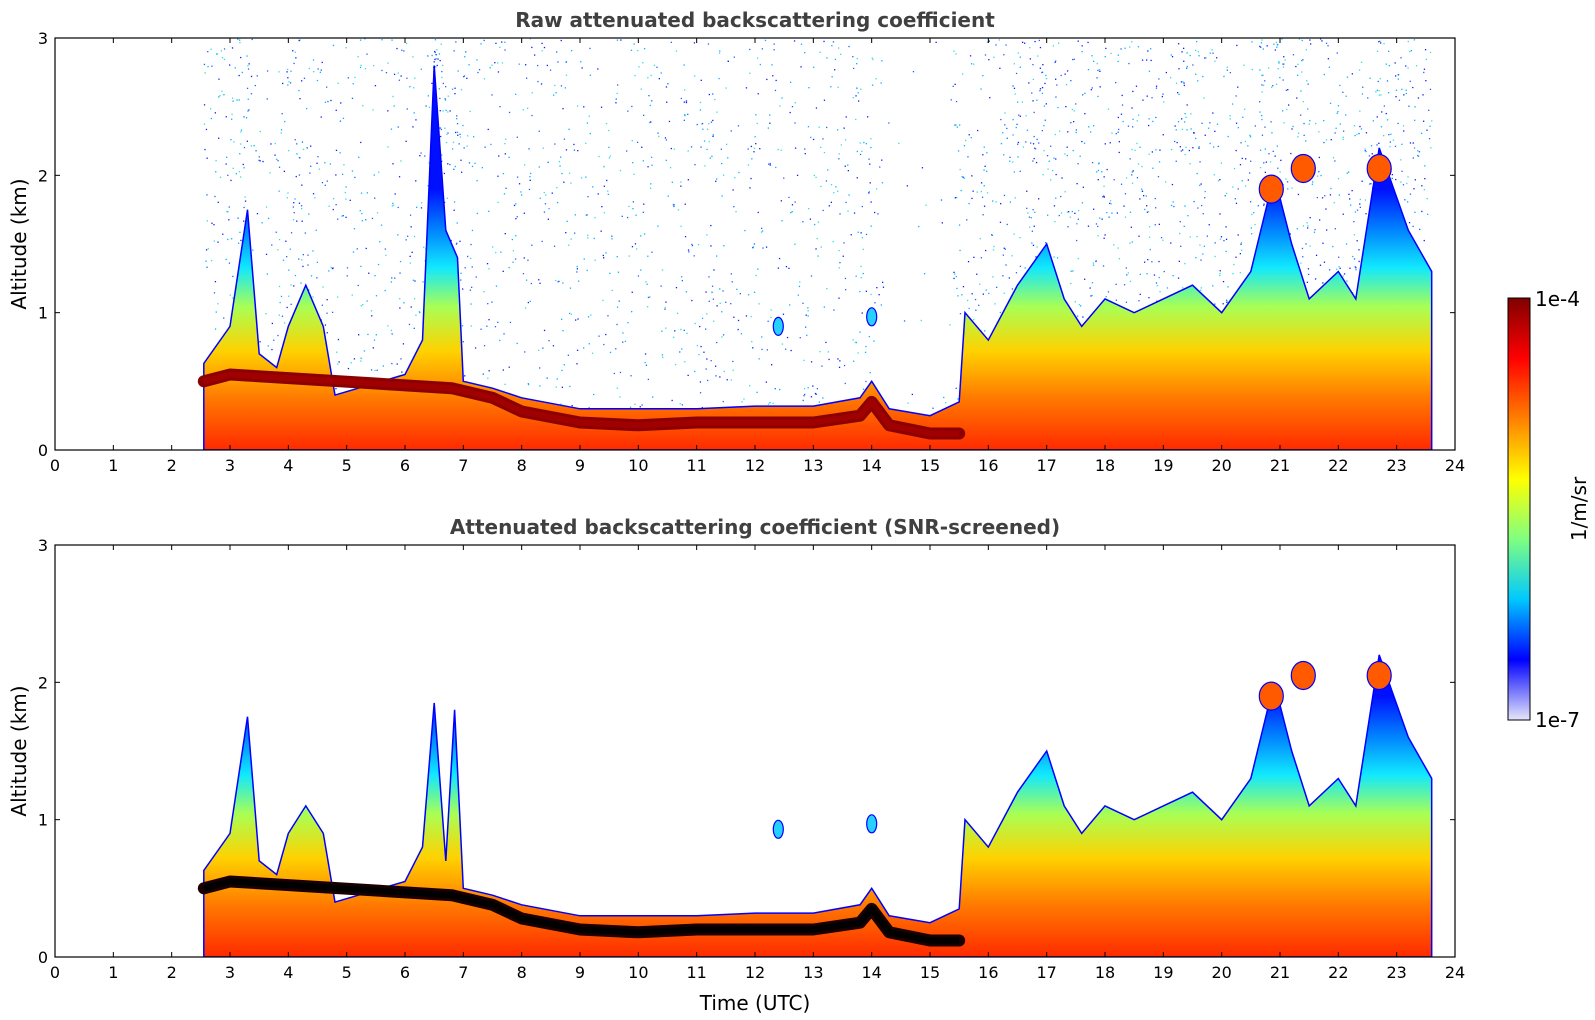 The width and height of the screenshot is (1595, 1020). What do you see at coordinates (19, 750) in the screenshot?
I see `panel-screened-y-label: Altitude (km)` at bounding box center [19, 750].